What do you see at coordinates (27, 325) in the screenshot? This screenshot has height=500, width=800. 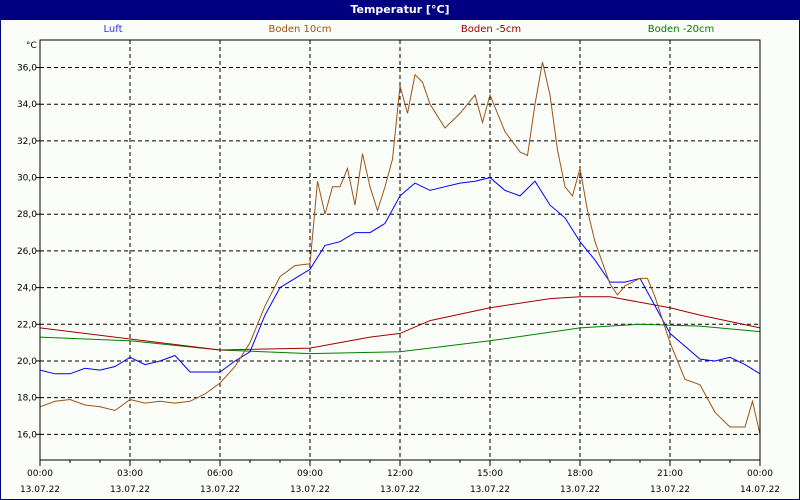 I see `y-tick-label: 22,0` at bounding box center [27, 325].